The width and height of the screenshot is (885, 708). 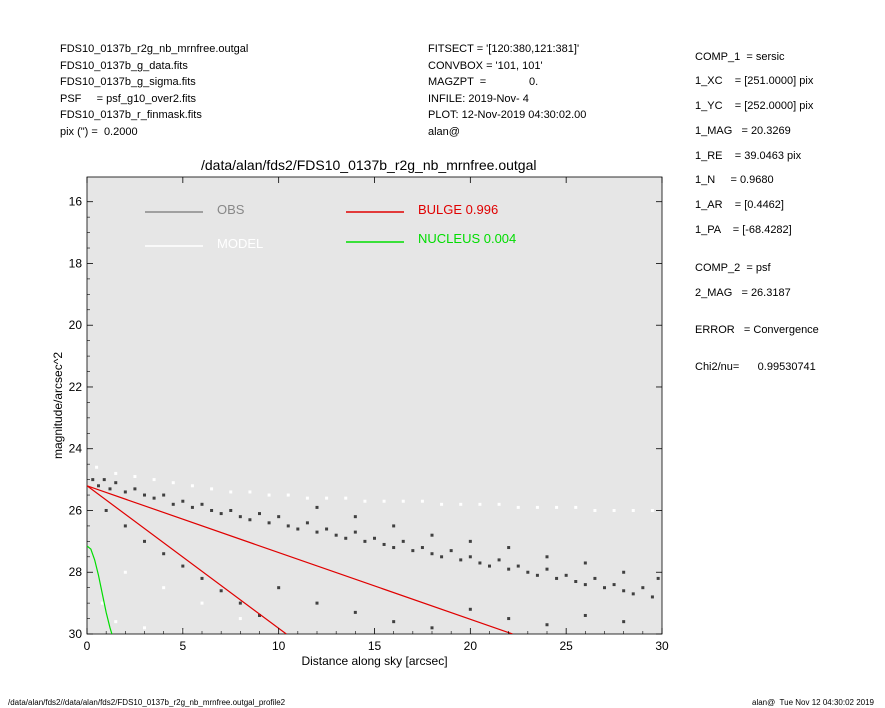 I want to click on header-mid-line-2: MAGZPT = 0., so click(x=483, y=82).